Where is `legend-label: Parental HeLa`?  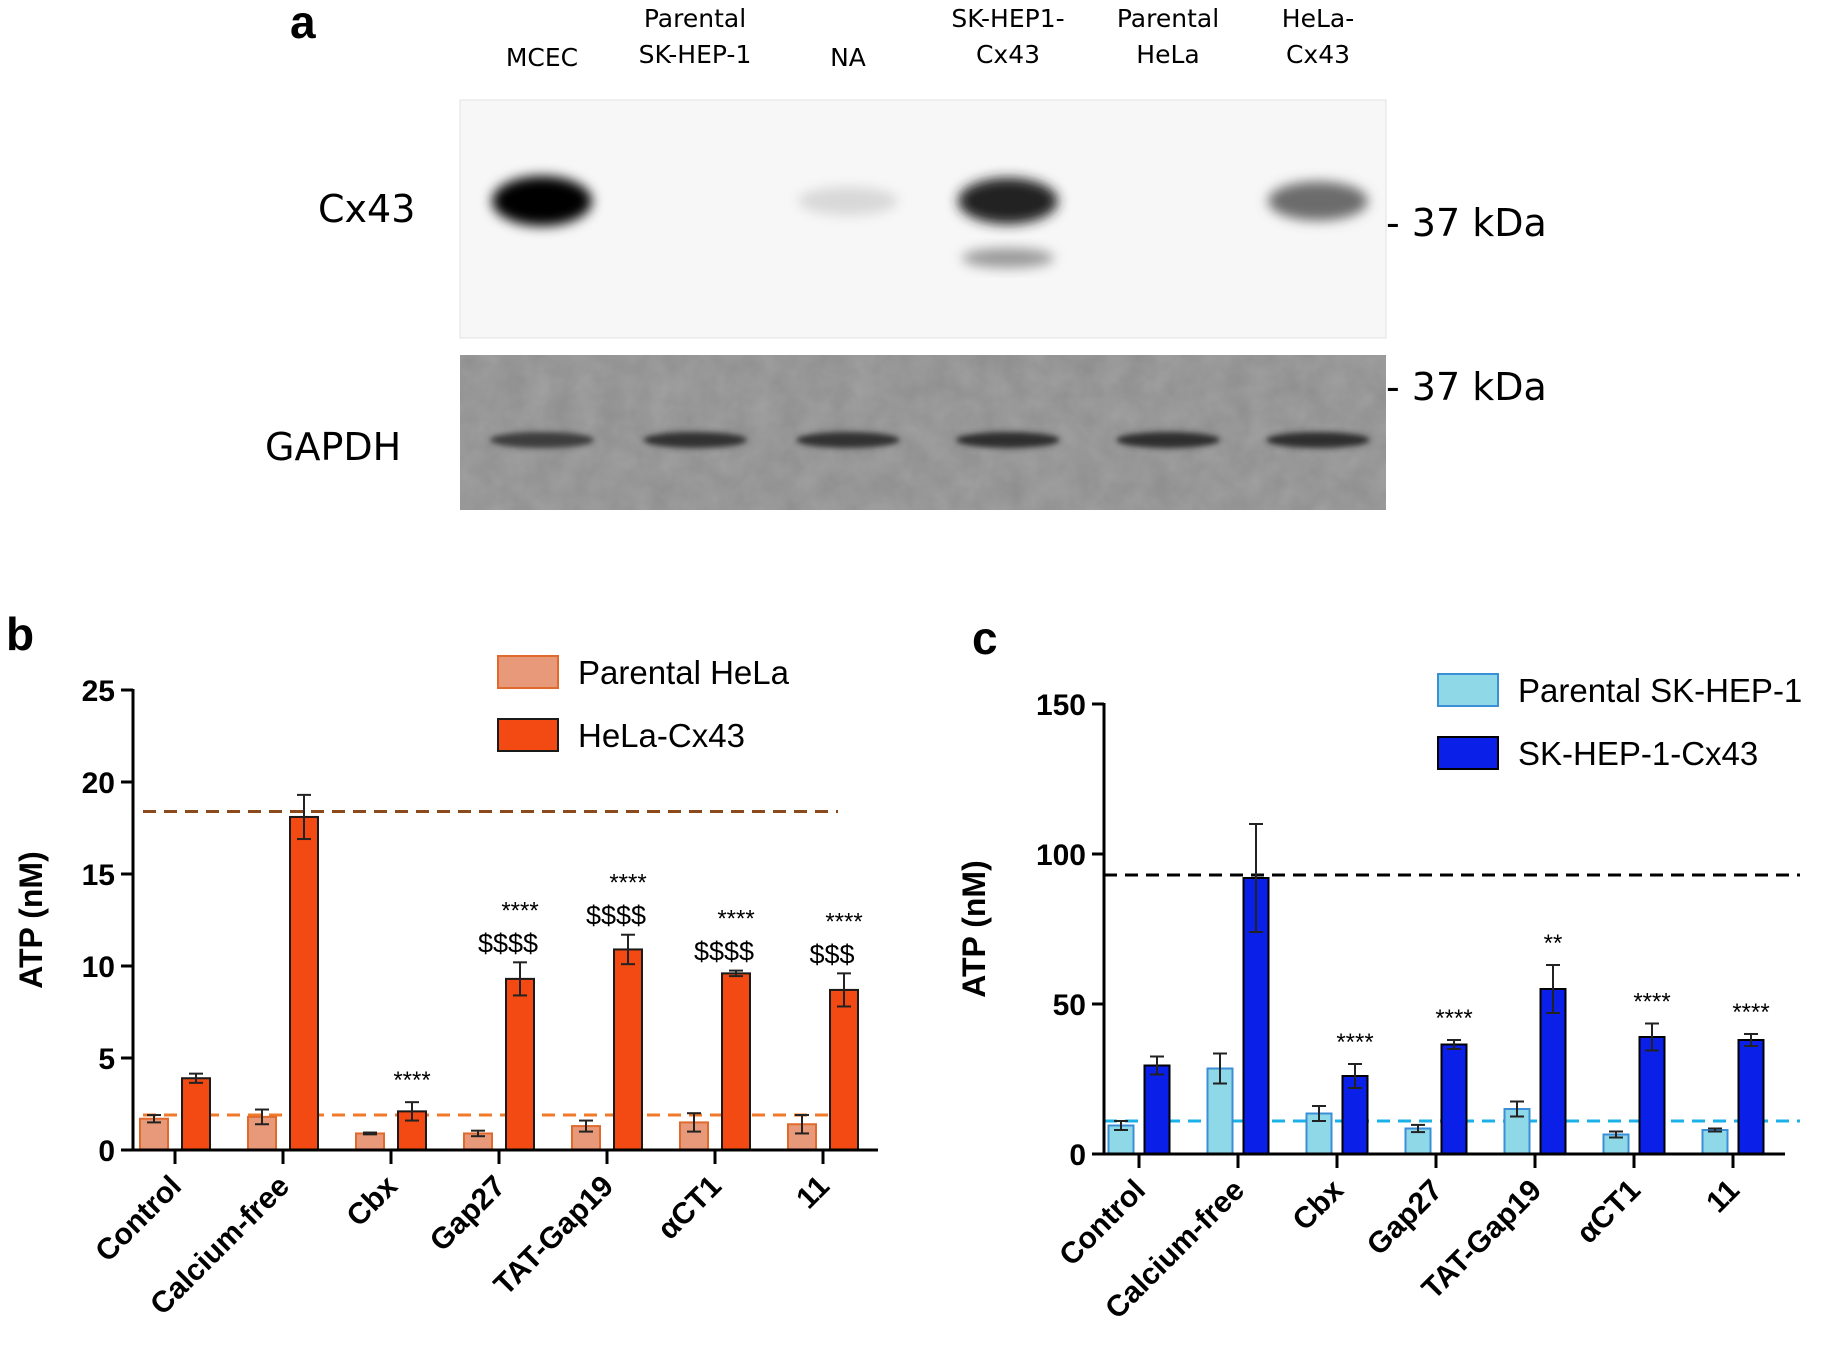
legend-label: Parental HeLa is located at coordinates (684, 672).